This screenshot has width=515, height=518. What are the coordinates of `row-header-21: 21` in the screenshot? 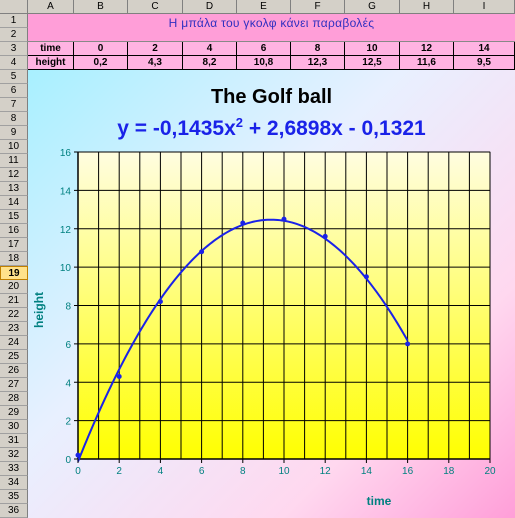 It's located at (14, 301).